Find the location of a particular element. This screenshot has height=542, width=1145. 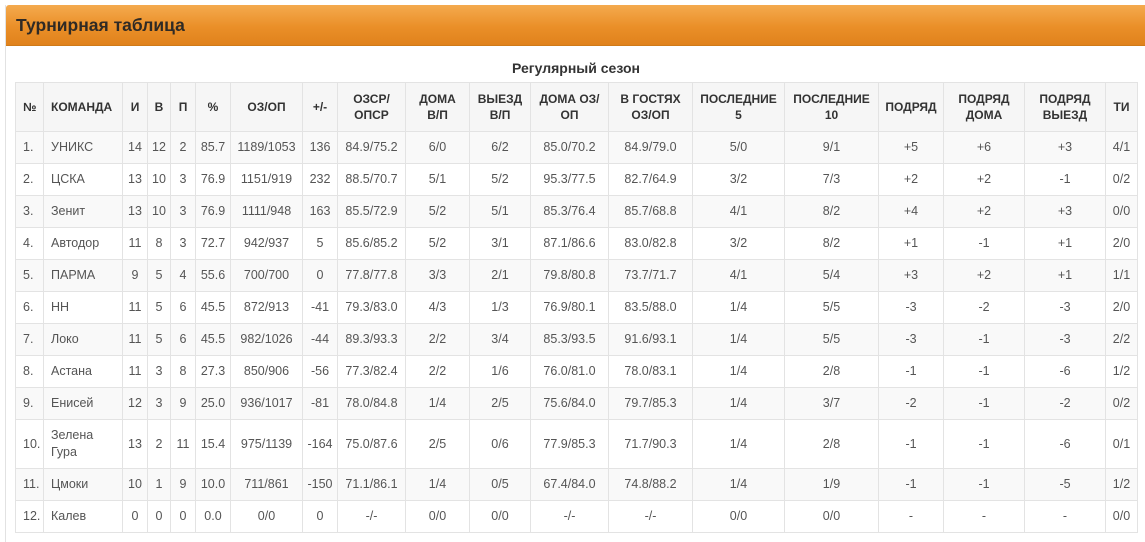

cell-wins: 10 is located at coordinates (159, 211).